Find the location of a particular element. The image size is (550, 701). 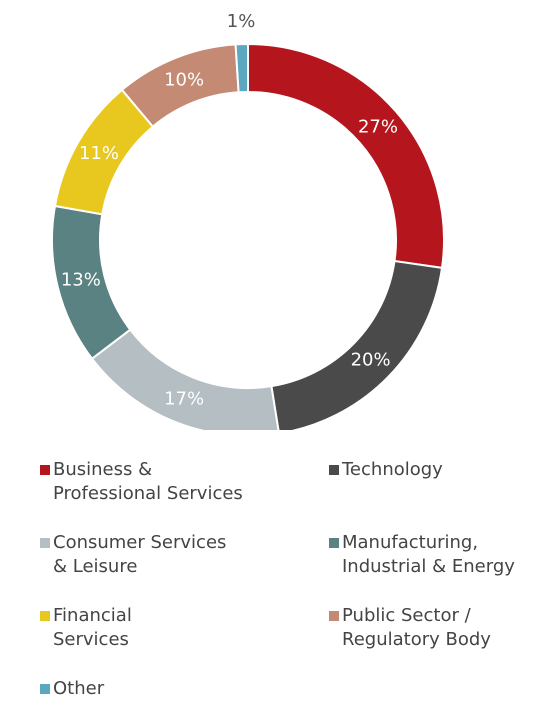

data-label: 13% is located at coordinates (81, 280).